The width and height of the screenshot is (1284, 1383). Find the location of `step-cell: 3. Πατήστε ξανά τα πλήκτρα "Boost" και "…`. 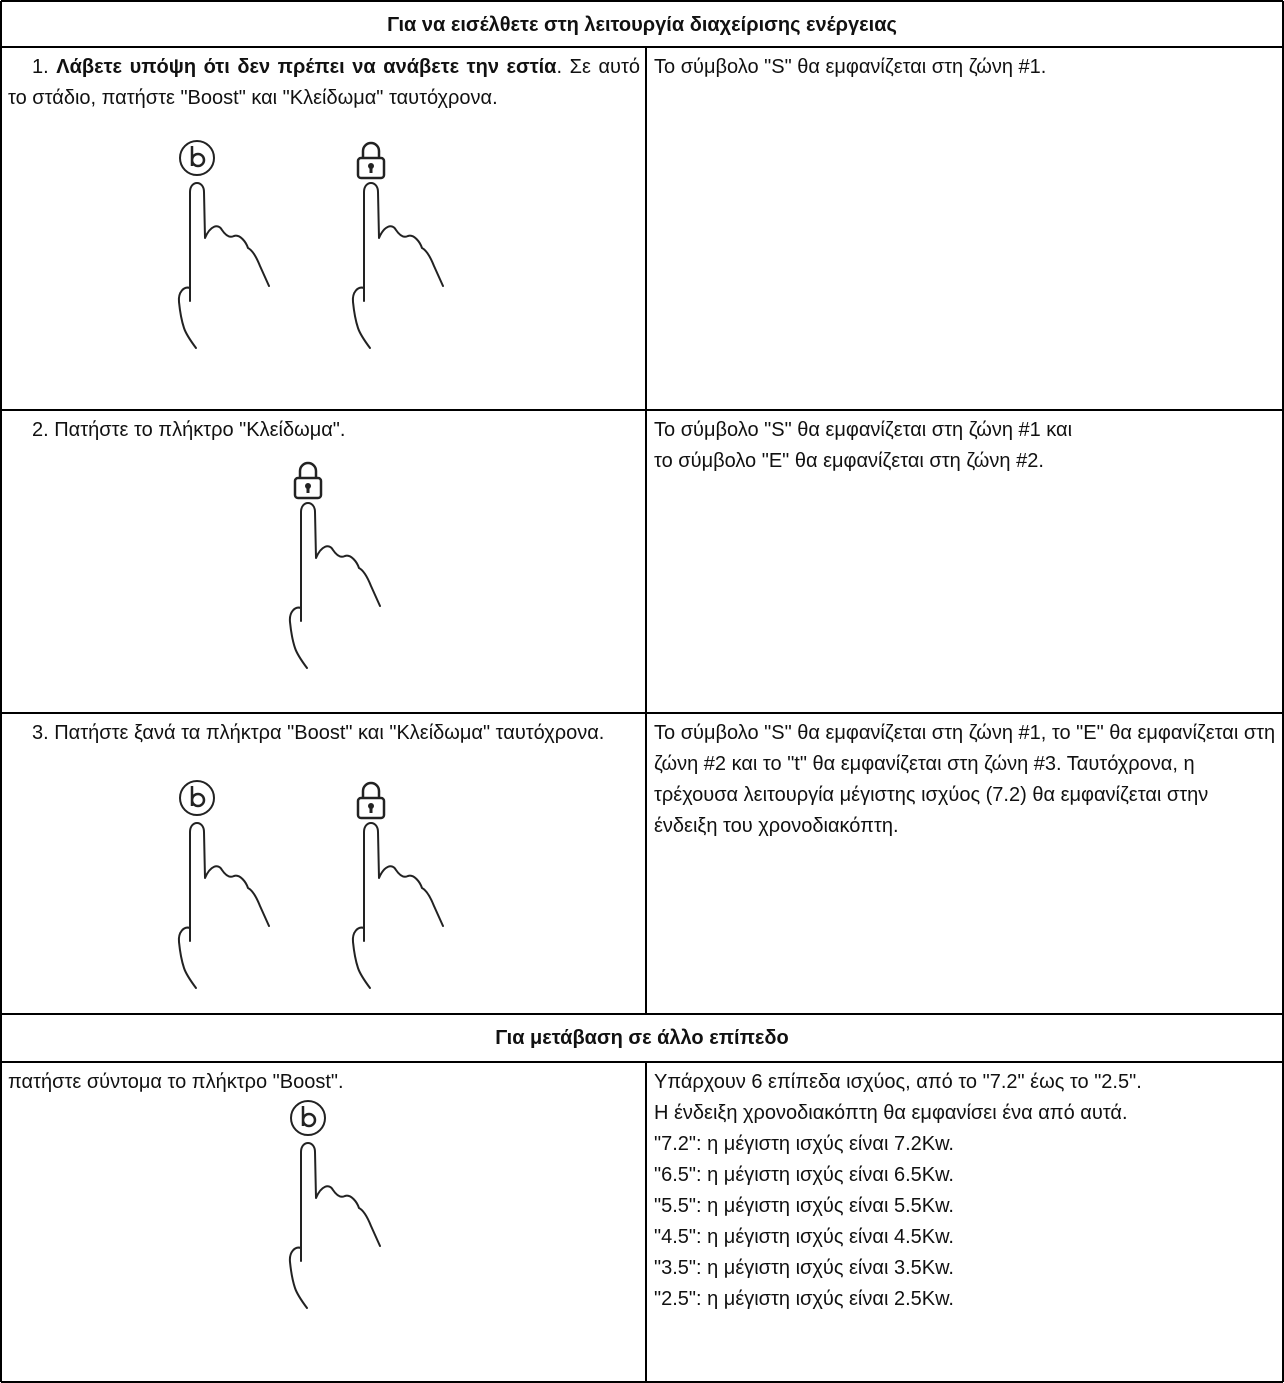

step-cell: 3. Πατήστε ξανά τα πλήκτρα "Boost" και "… is located at coordinates (324, 864).